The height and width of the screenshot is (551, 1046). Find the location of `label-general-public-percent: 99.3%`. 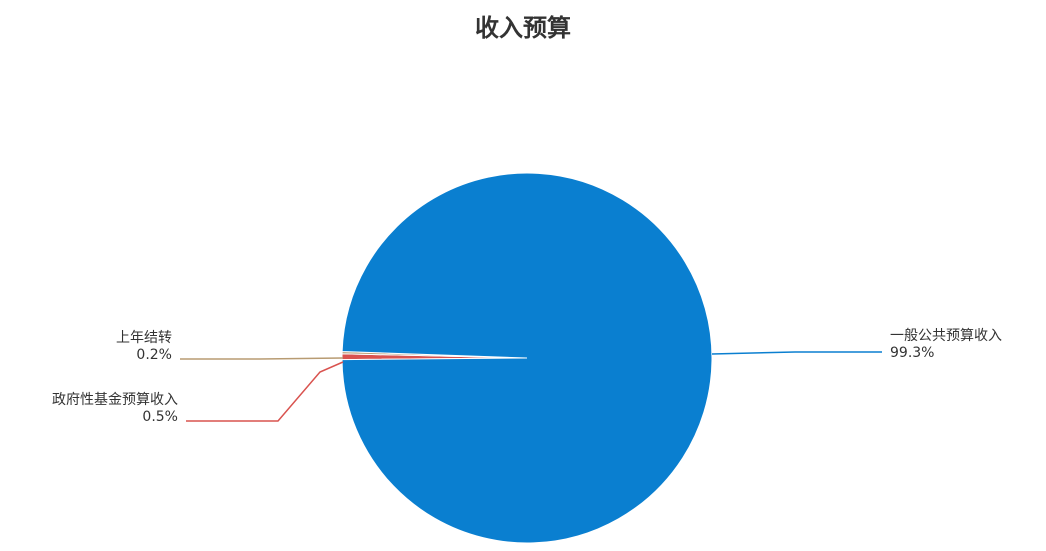

label-general-public-percent: 99.3% is located at coordinates (912, 353).